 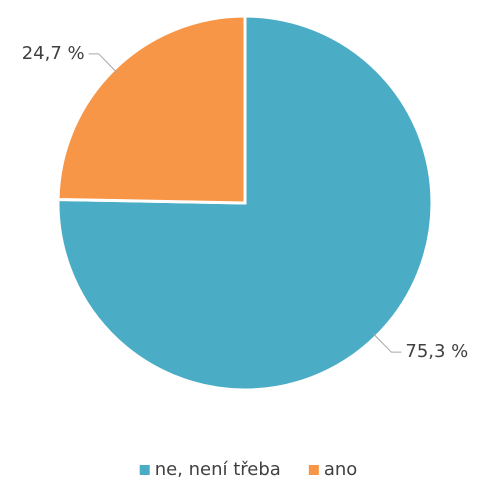 What do you see at coordinates (340, 469) in the screenshot?
I see `legend-label: ano` at bounding box center [340, 469].